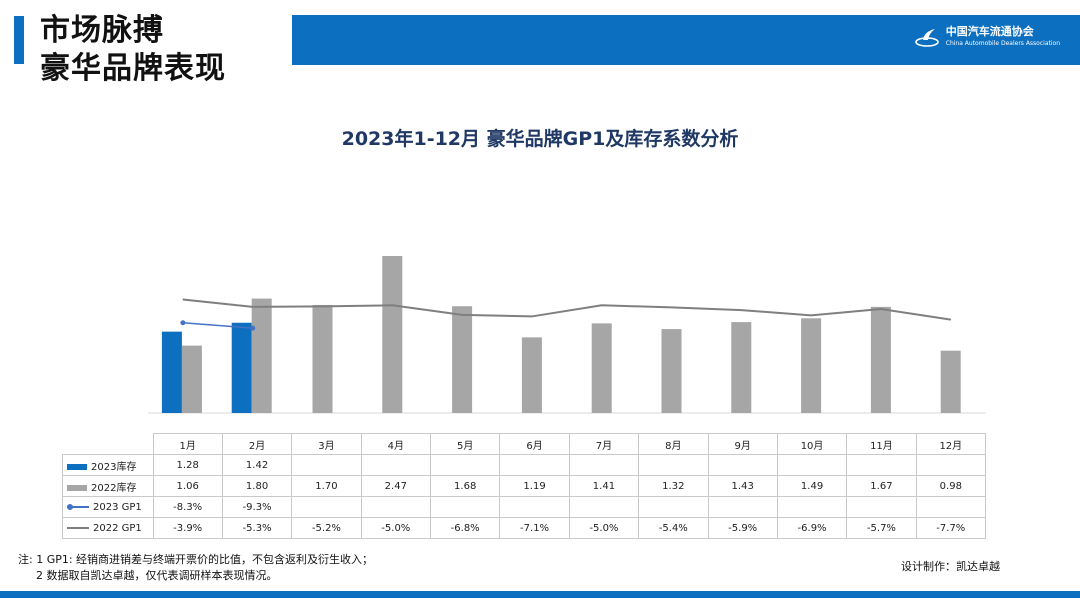 The width and height of the screenshot is (1080, 607). Describe the element at coordinates (604, 528) in the screenshot. I see `data-label: -5.0%` at that location.